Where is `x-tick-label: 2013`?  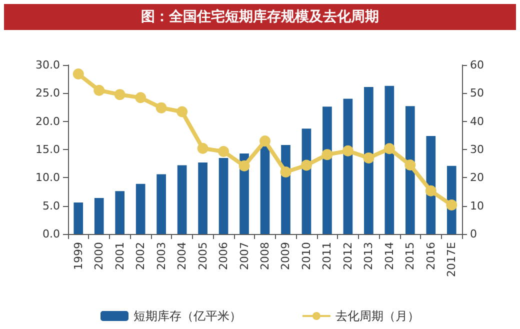
x-tick-label: 2013 is located at coordinates (369, 256).